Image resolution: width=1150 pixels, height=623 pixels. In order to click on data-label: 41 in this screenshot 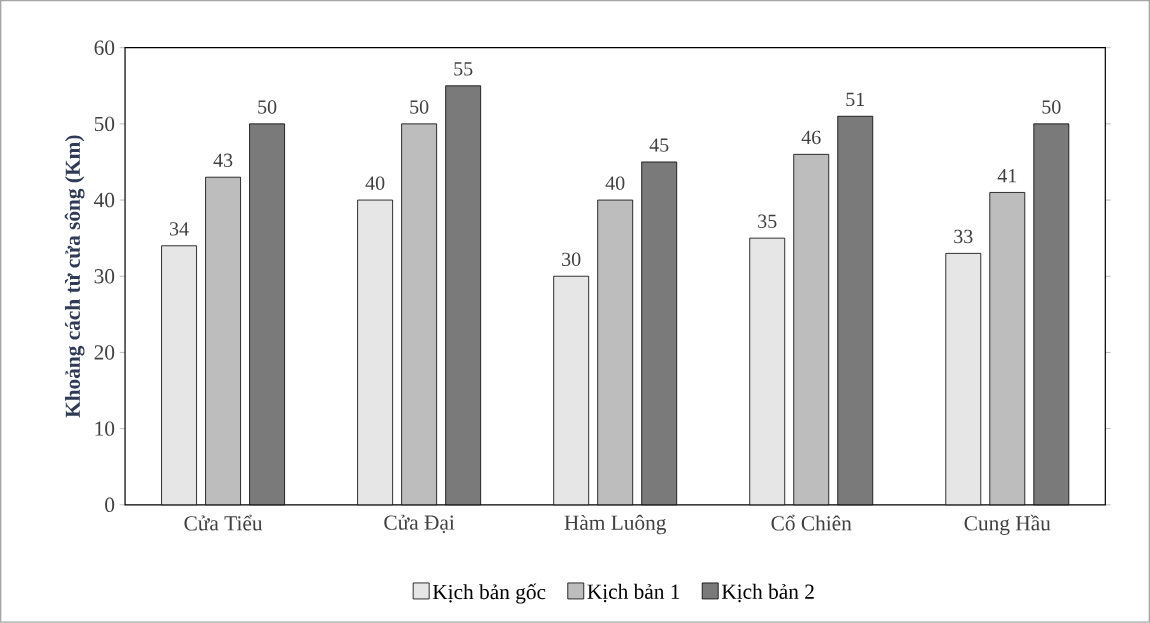, I will do `click(1007, 176)`.